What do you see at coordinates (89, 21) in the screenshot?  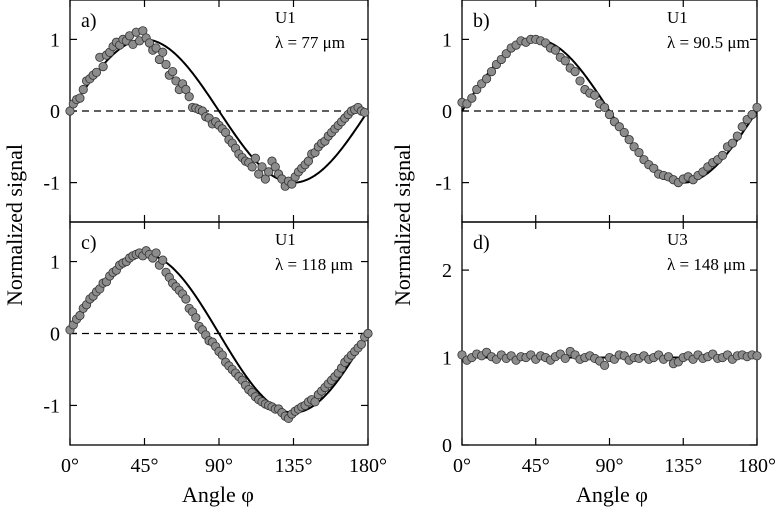 I see `panel-label: a)` at bounding box center [89, 21].